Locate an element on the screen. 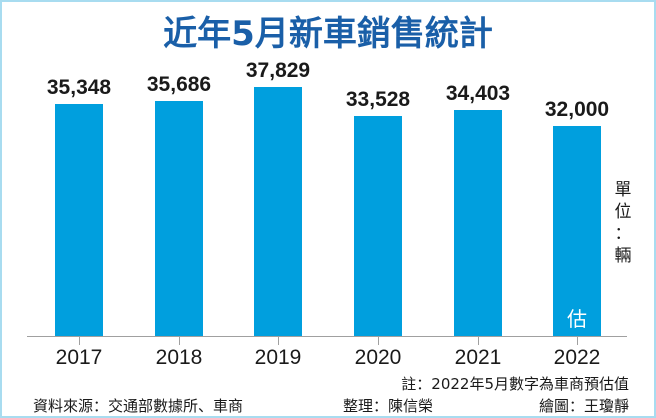 This screenshot has height=418, width=656. x-tick-label: 2022 is located at coordinates (577, 357).